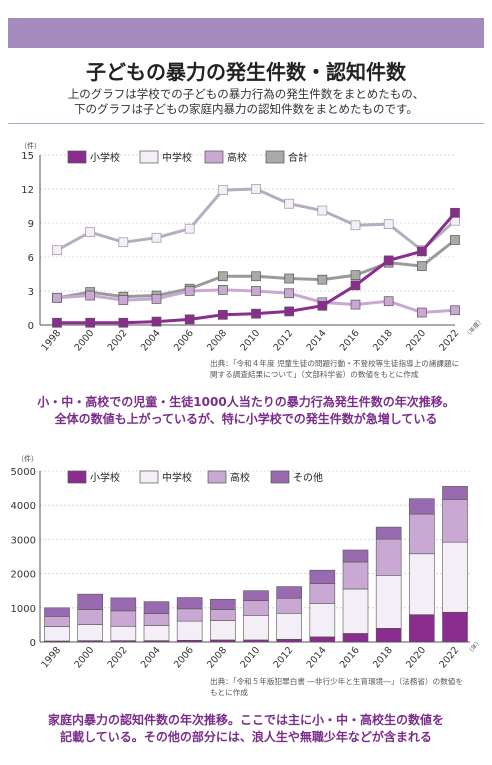  Describe the element at coordinates (217, 341) in the screenshot. I see `line-x-tick-label: 2008` at that location.